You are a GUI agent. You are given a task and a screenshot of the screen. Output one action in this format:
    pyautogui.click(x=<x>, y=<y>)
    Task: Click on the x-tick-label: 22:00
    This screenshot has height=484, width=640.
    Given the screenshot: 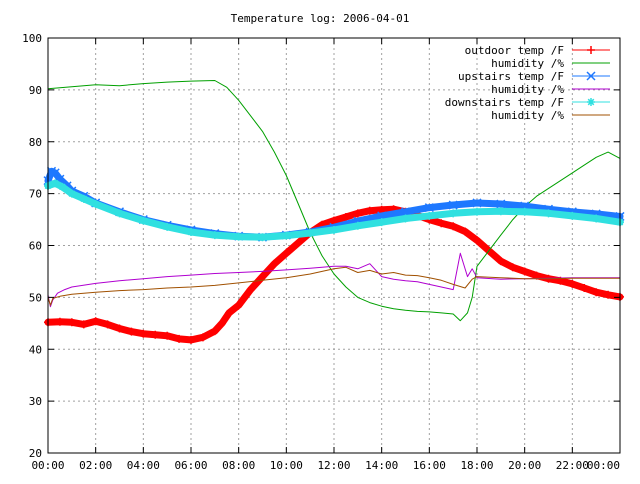 What is the action you would take?
    pyautogui.click(x=572, y=465)
    